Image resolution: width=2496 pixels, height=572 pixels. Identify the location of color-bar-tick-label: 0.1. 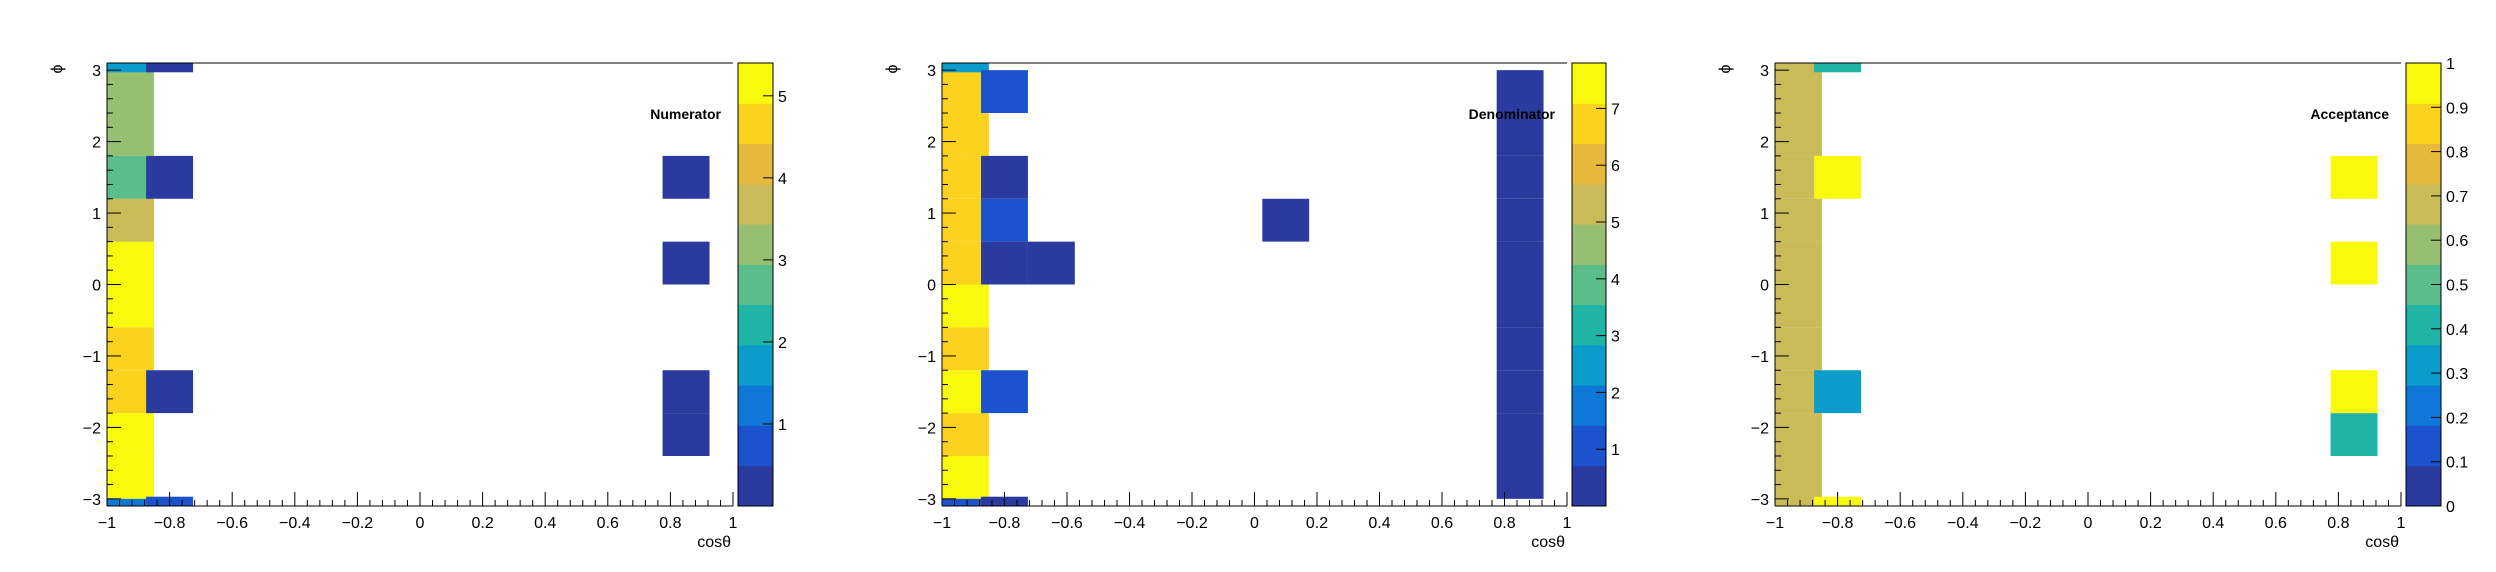
(2457, 463).